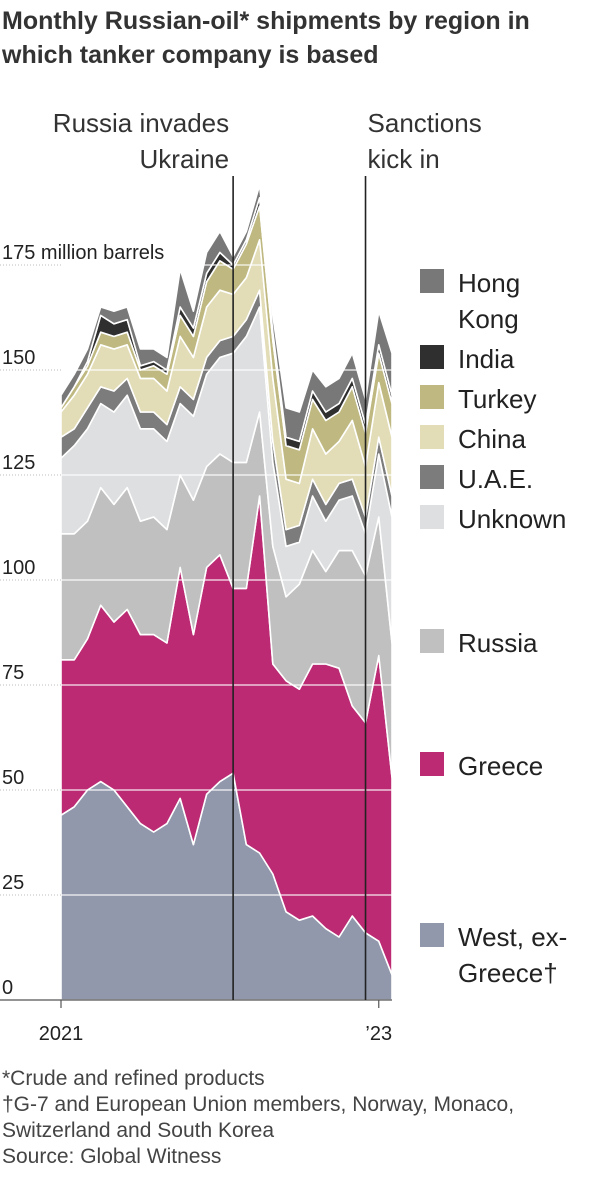 The width and height of the screenshot is (600, 1200). What do you see at coordinates (512, 937) in the screenshot?
I see `legend-label-west-ex-greece-line-0: West, ex-` at bounding box center [512, 937].